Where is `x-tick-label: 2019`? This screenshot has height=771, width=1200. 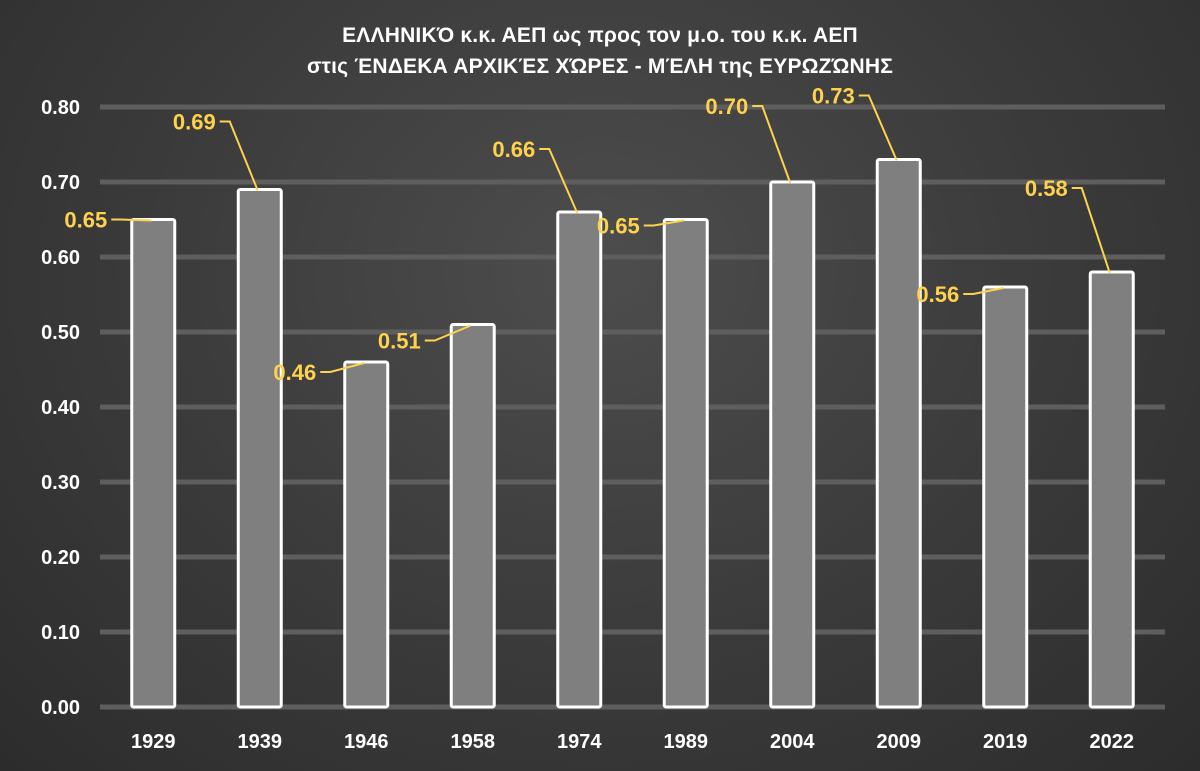 x-tick-label: 2019 is located at coordinates (1005, 742).